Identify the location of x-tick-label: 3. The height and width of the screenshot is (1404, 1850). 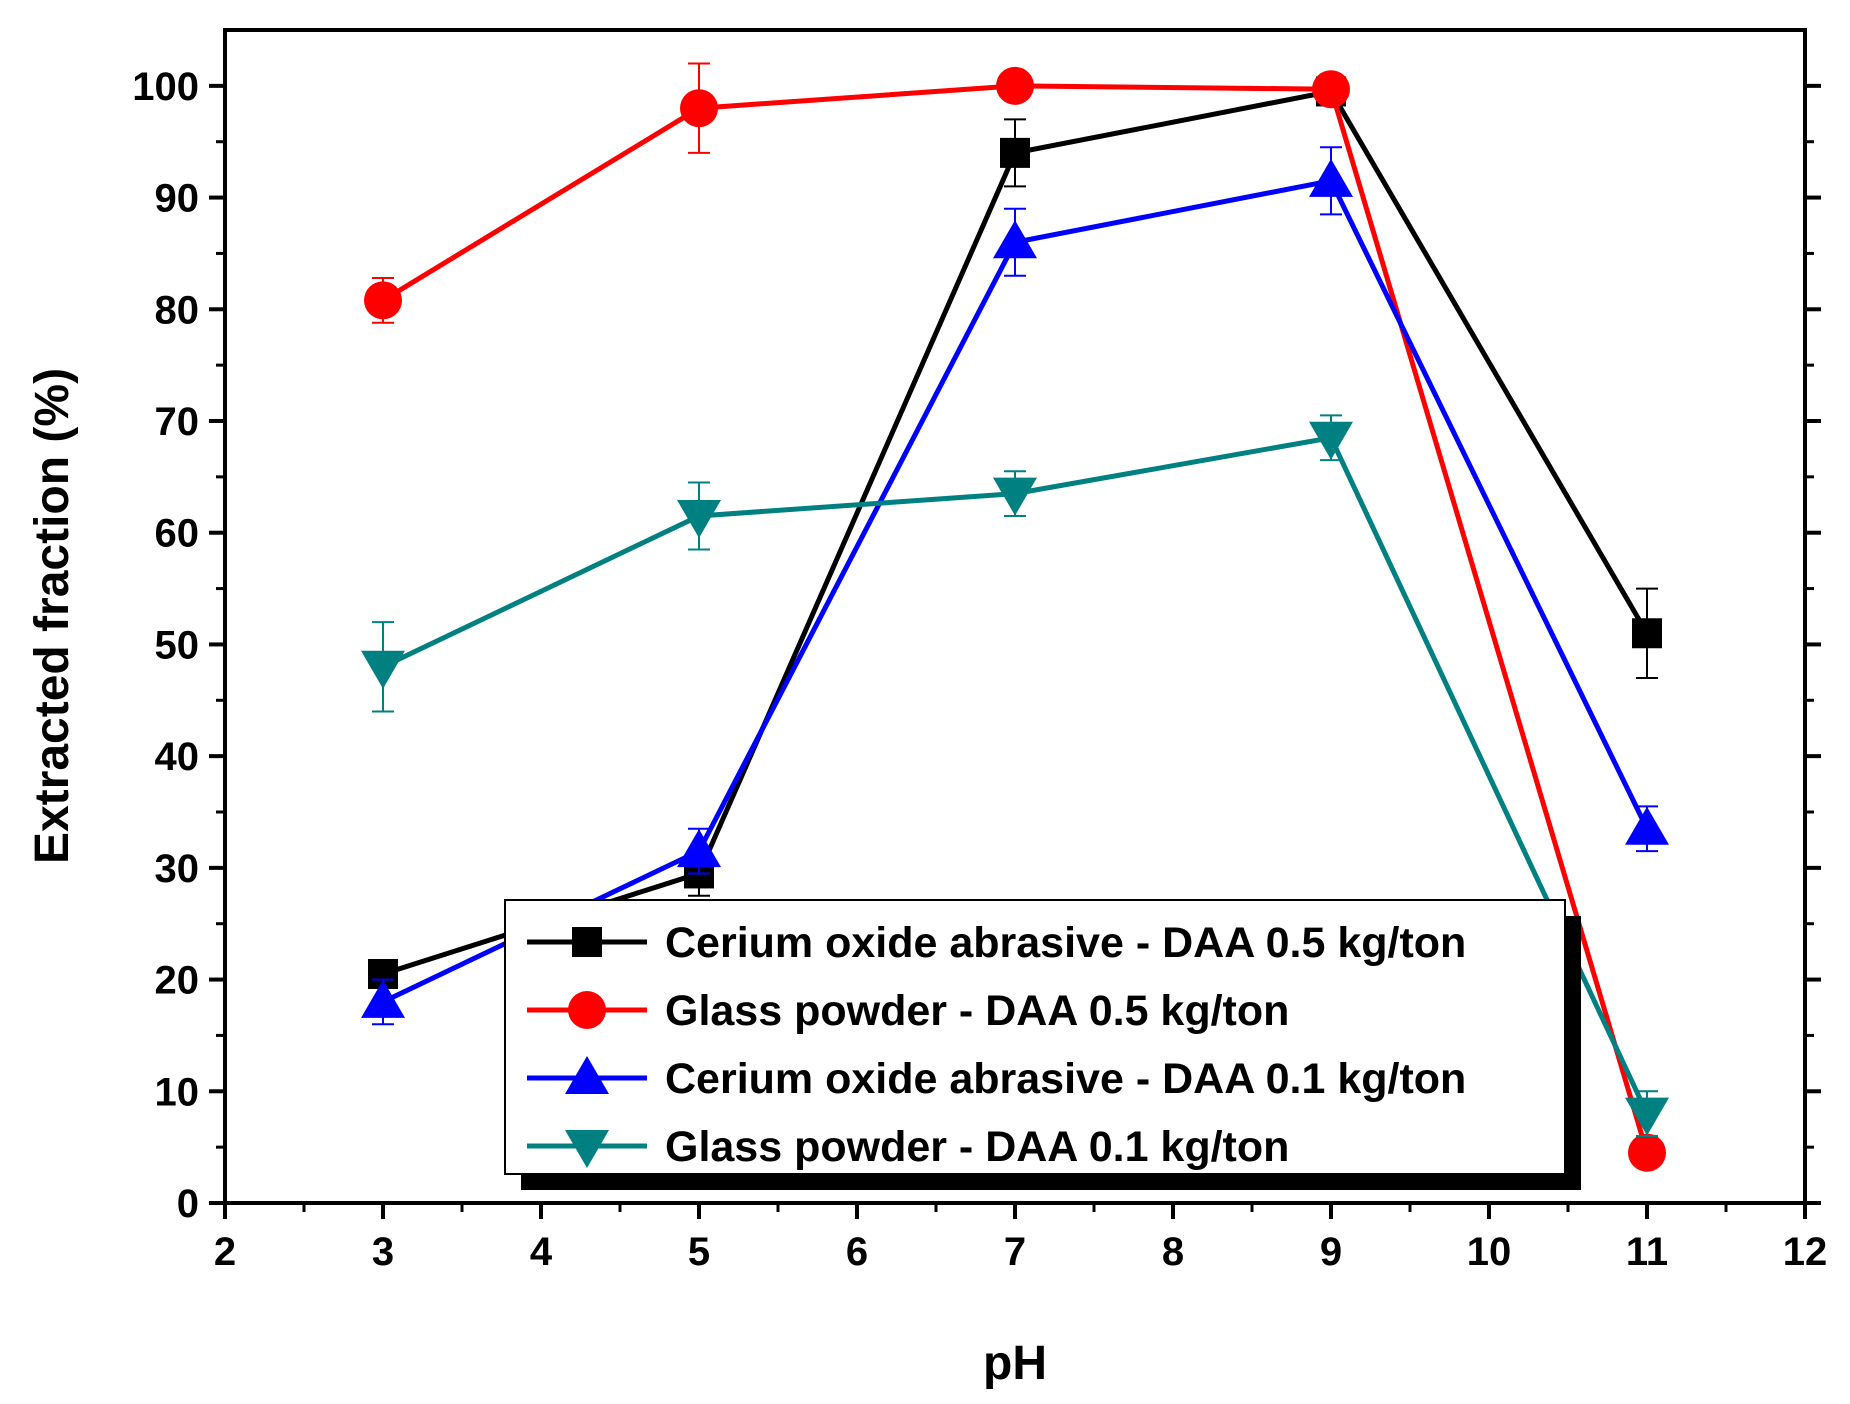
(383, 1252).